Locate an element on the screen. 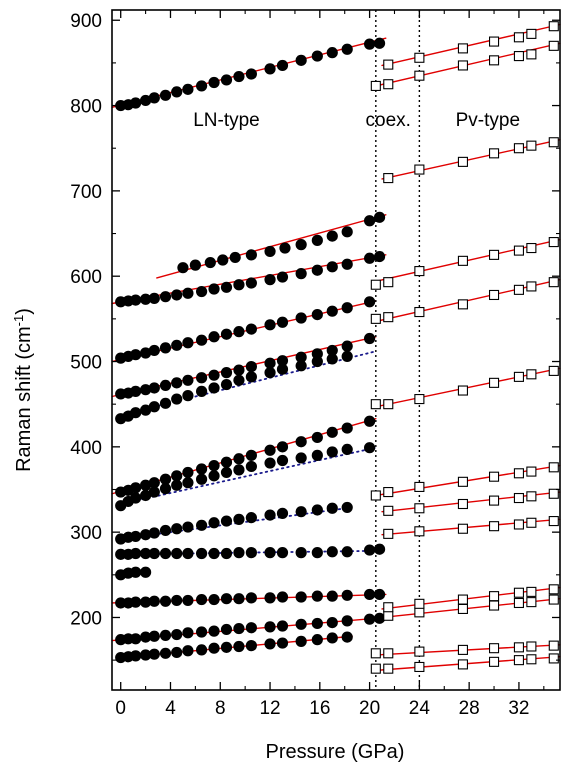 This screenshot has width=574, height=775. y-tick-label: 300 is located at coordinates (86, 533).